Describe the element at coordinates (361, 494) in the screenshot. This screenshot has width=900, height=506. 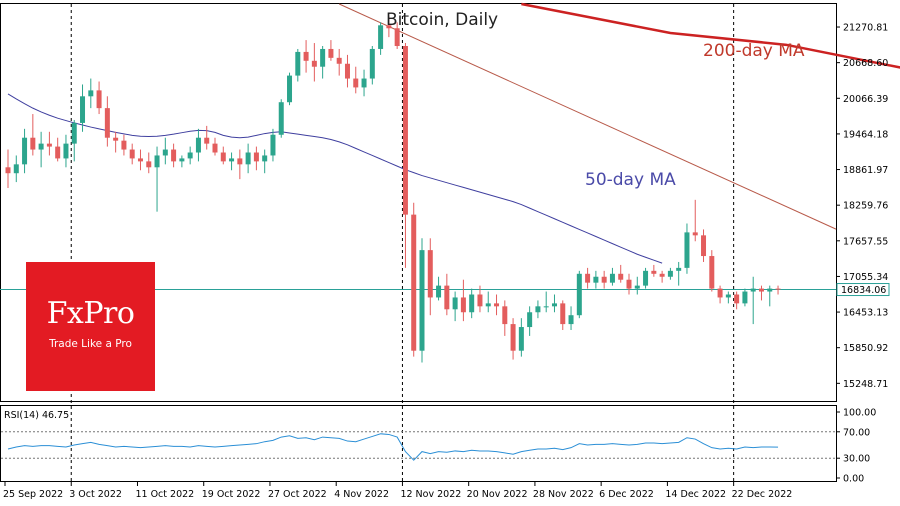
I see `date-tick-label: 4 Nov 2022` at that location.